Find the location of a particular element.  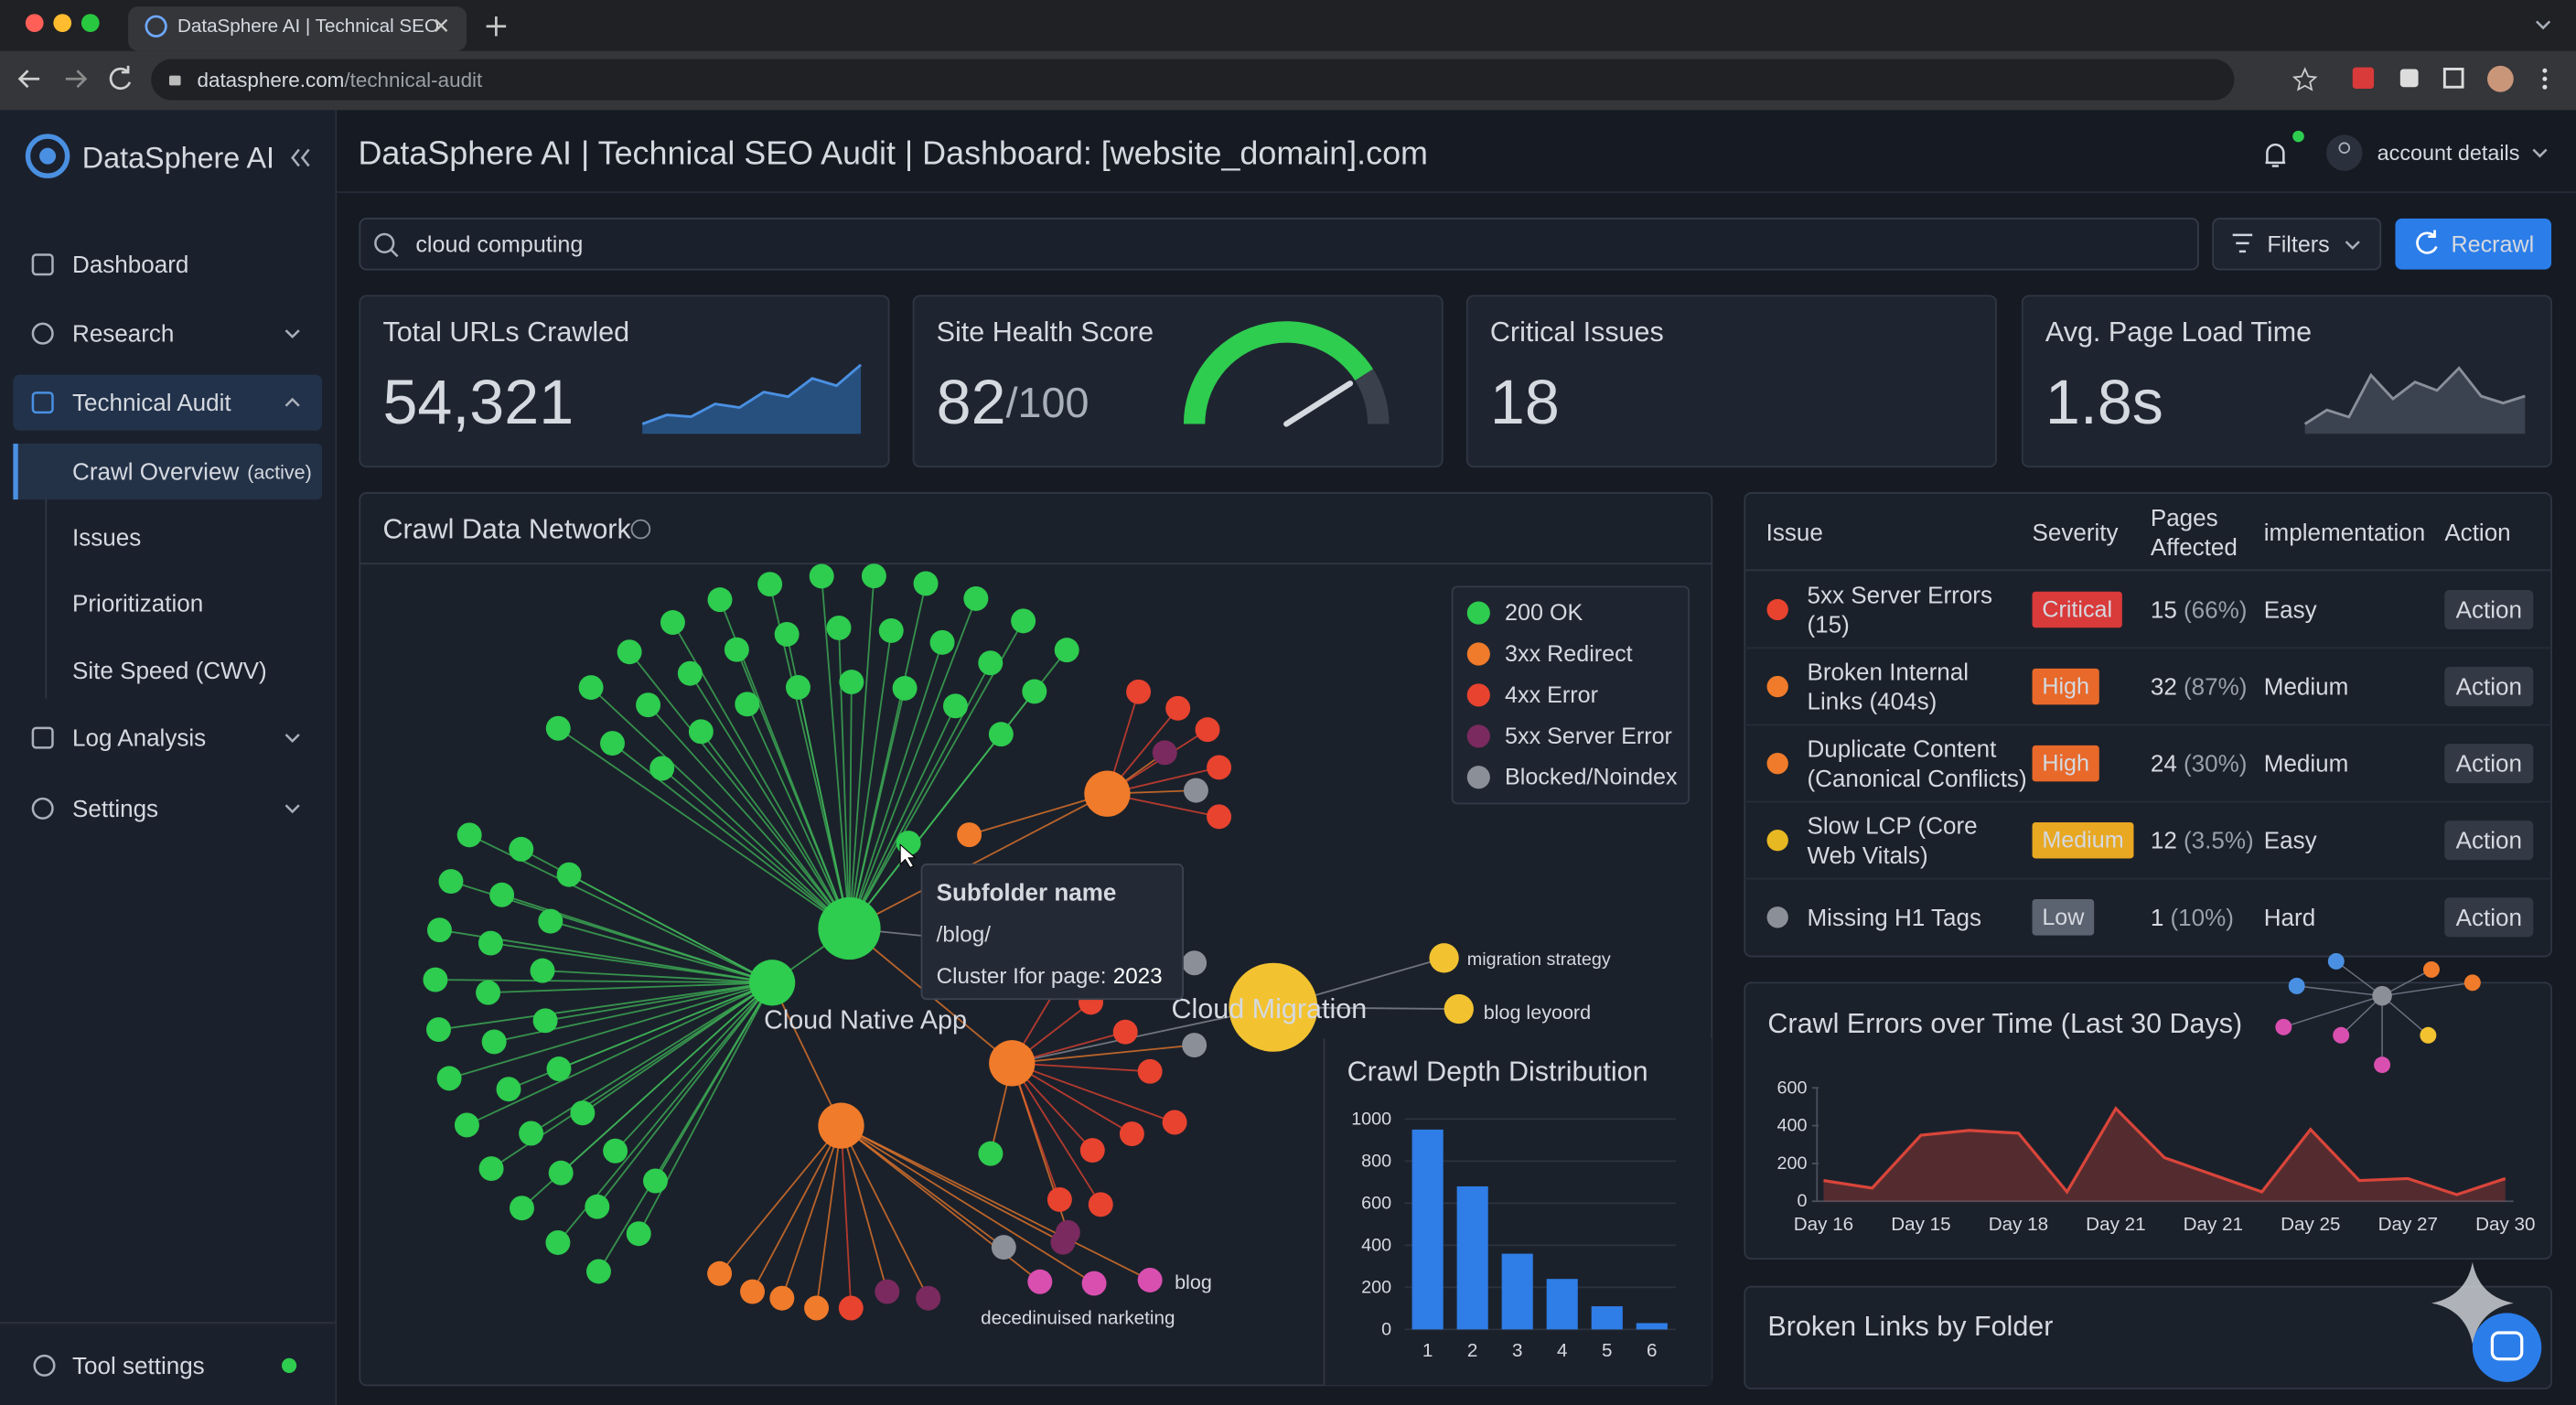

address-bar is located at coordinates (1193, 80).